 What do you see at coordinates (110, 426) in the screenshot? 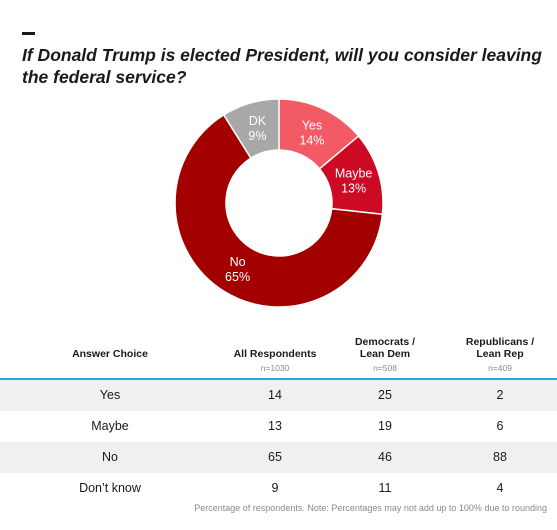
I see `cell-choice: Maybe` at bounding box center [110, 426].